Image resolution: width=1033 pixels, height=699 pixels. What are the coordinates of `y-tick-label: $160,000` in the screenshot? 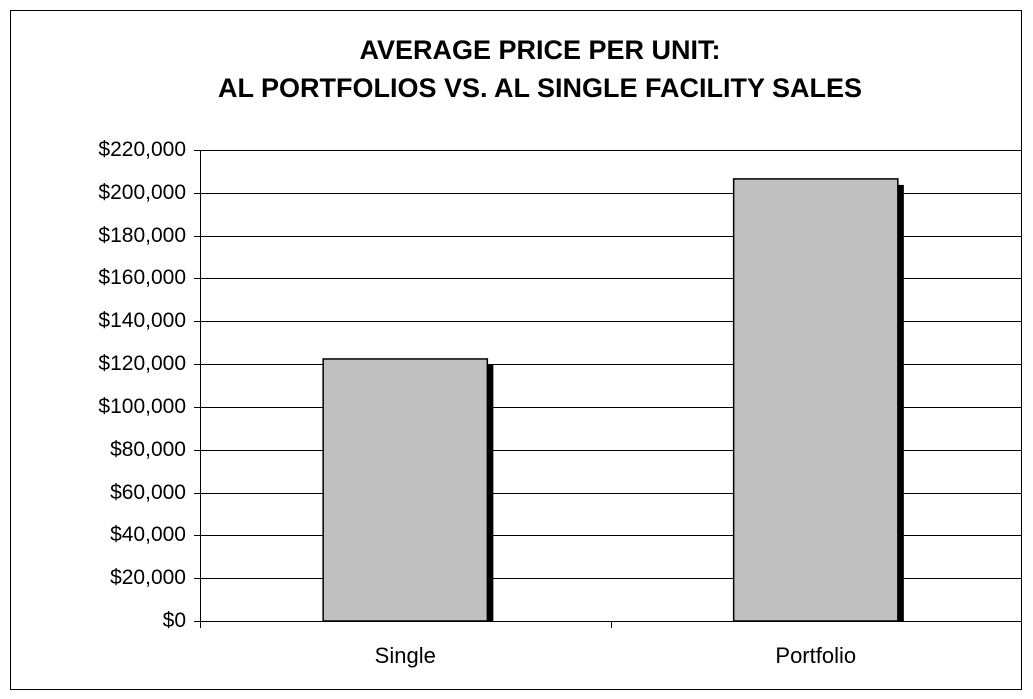 It's located at (142, 277).